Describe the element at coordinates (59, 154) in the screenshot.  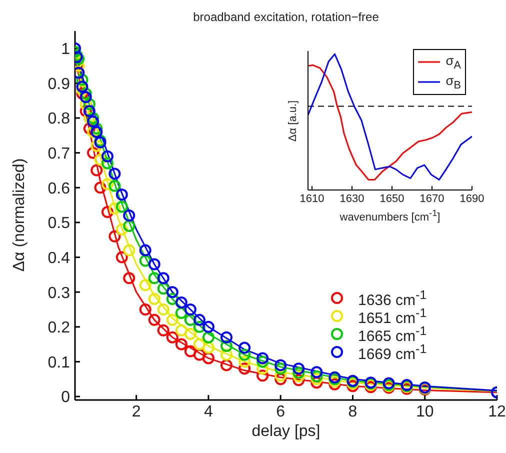
I see `y-tick-label: 0.7` at that location.